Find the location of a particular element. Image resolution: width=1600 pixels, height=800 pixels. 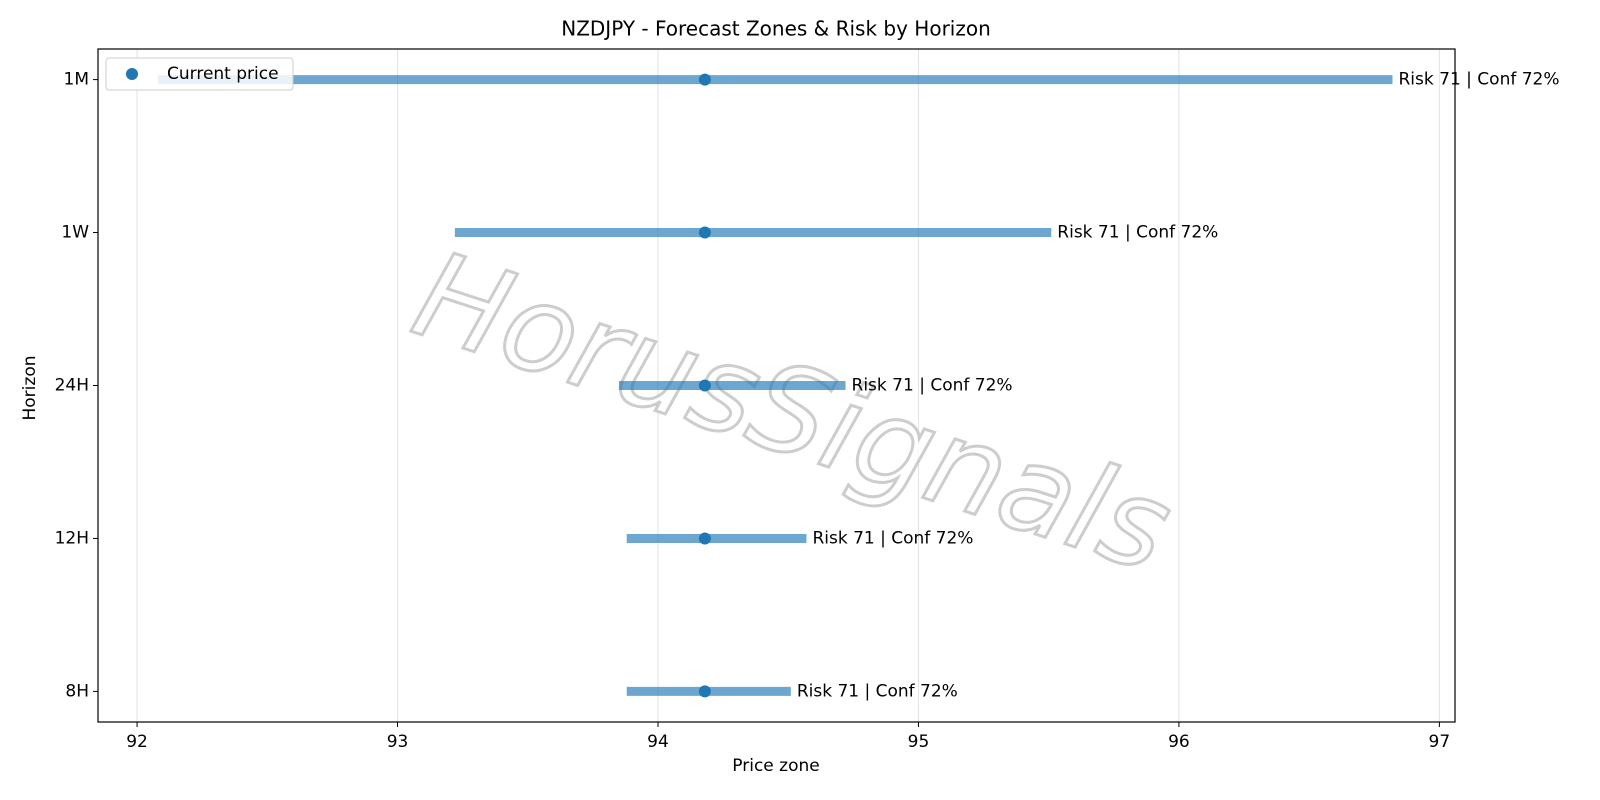

y-tick-label: 8H is located at coordinates (77, 691).